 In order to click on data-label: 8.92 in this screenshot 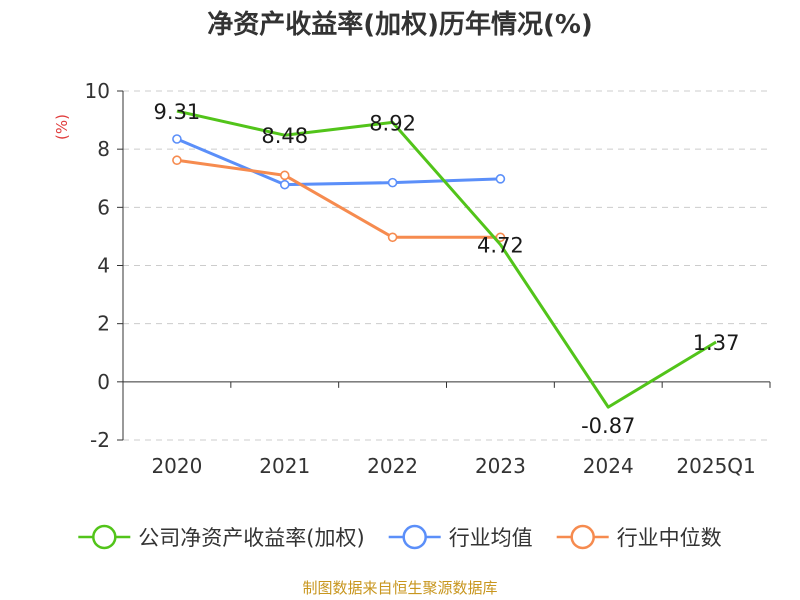, I will do `click(392, 123)`.